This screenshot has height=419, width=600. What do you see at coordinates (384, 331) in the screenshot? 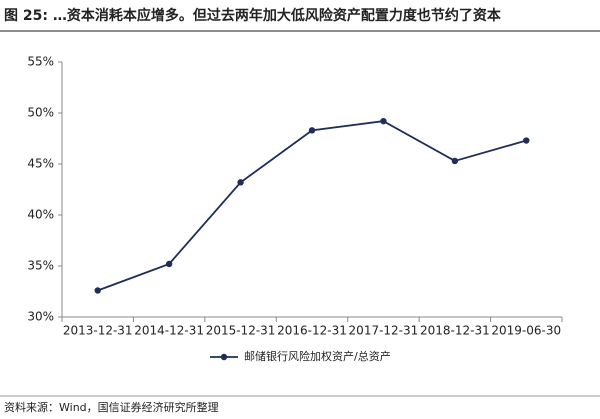
I see `x-tick-label: 2017-12-31` at bounding box center [384, 331].